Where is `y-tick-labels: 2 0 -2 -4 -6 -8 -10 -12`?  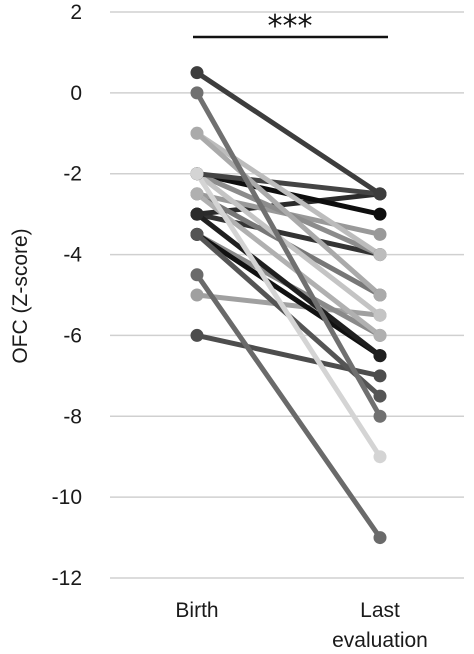
y-tick-labels: 2 0 -2 -4 -6 -8 -10 -12 is located at coordinates (67, 295).